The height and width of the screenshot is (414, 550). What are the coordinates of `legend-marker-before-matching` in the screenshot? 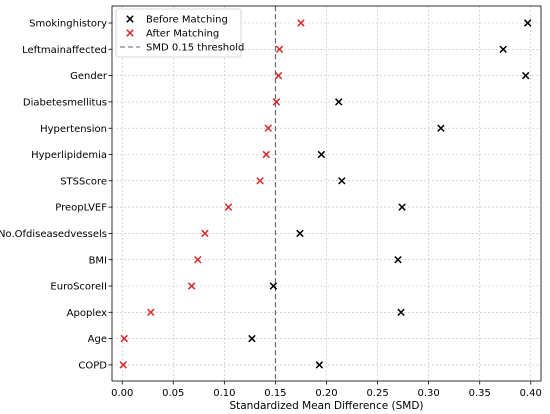 It's located at (130, 19).